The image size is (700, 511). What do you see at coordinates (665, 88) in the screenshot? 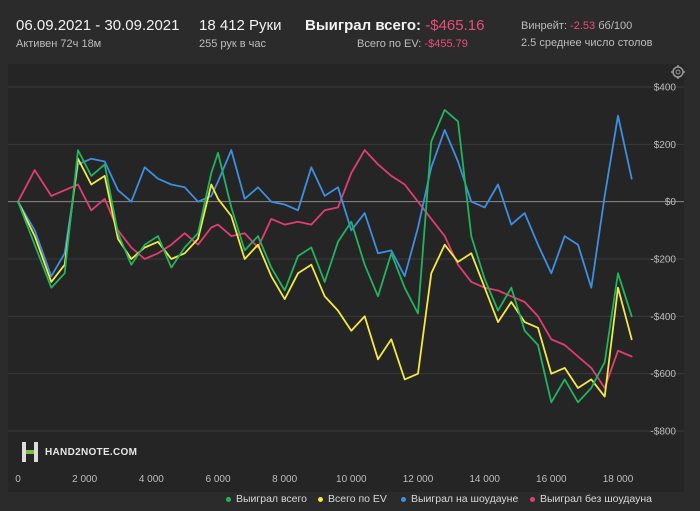
I see `y-tick-label: $400` at bounding box center [665, 88].